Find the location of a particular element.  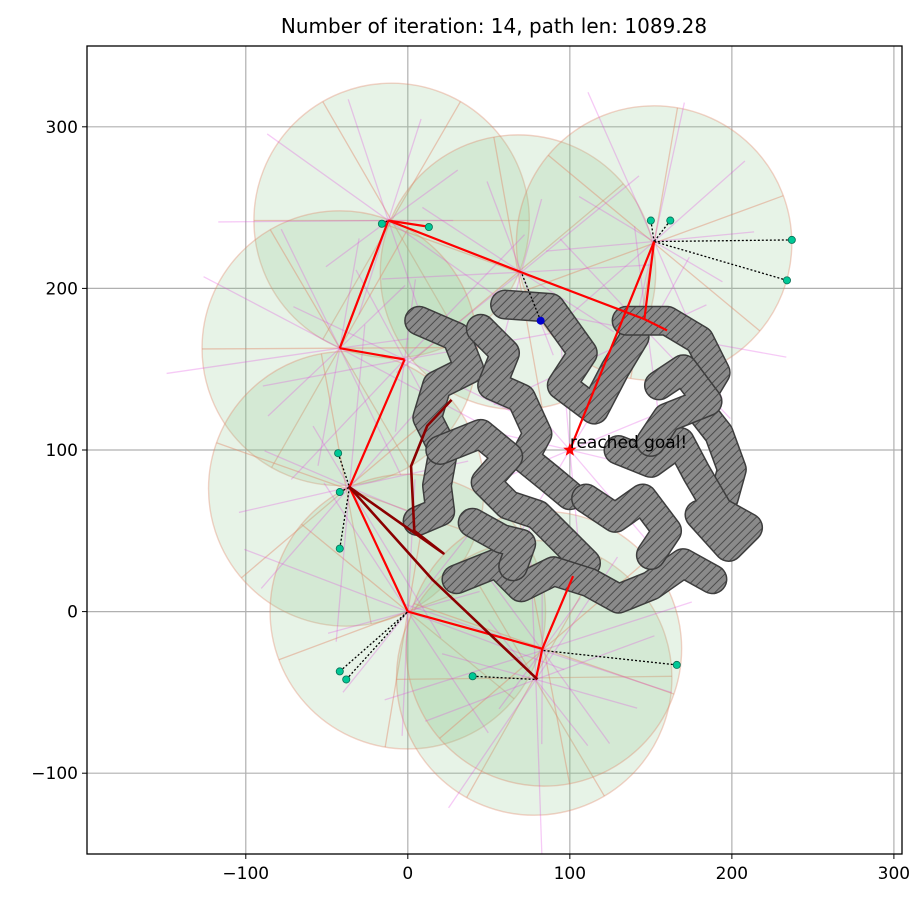

goal-group: reached goal! is located at coordinates (625, 444).